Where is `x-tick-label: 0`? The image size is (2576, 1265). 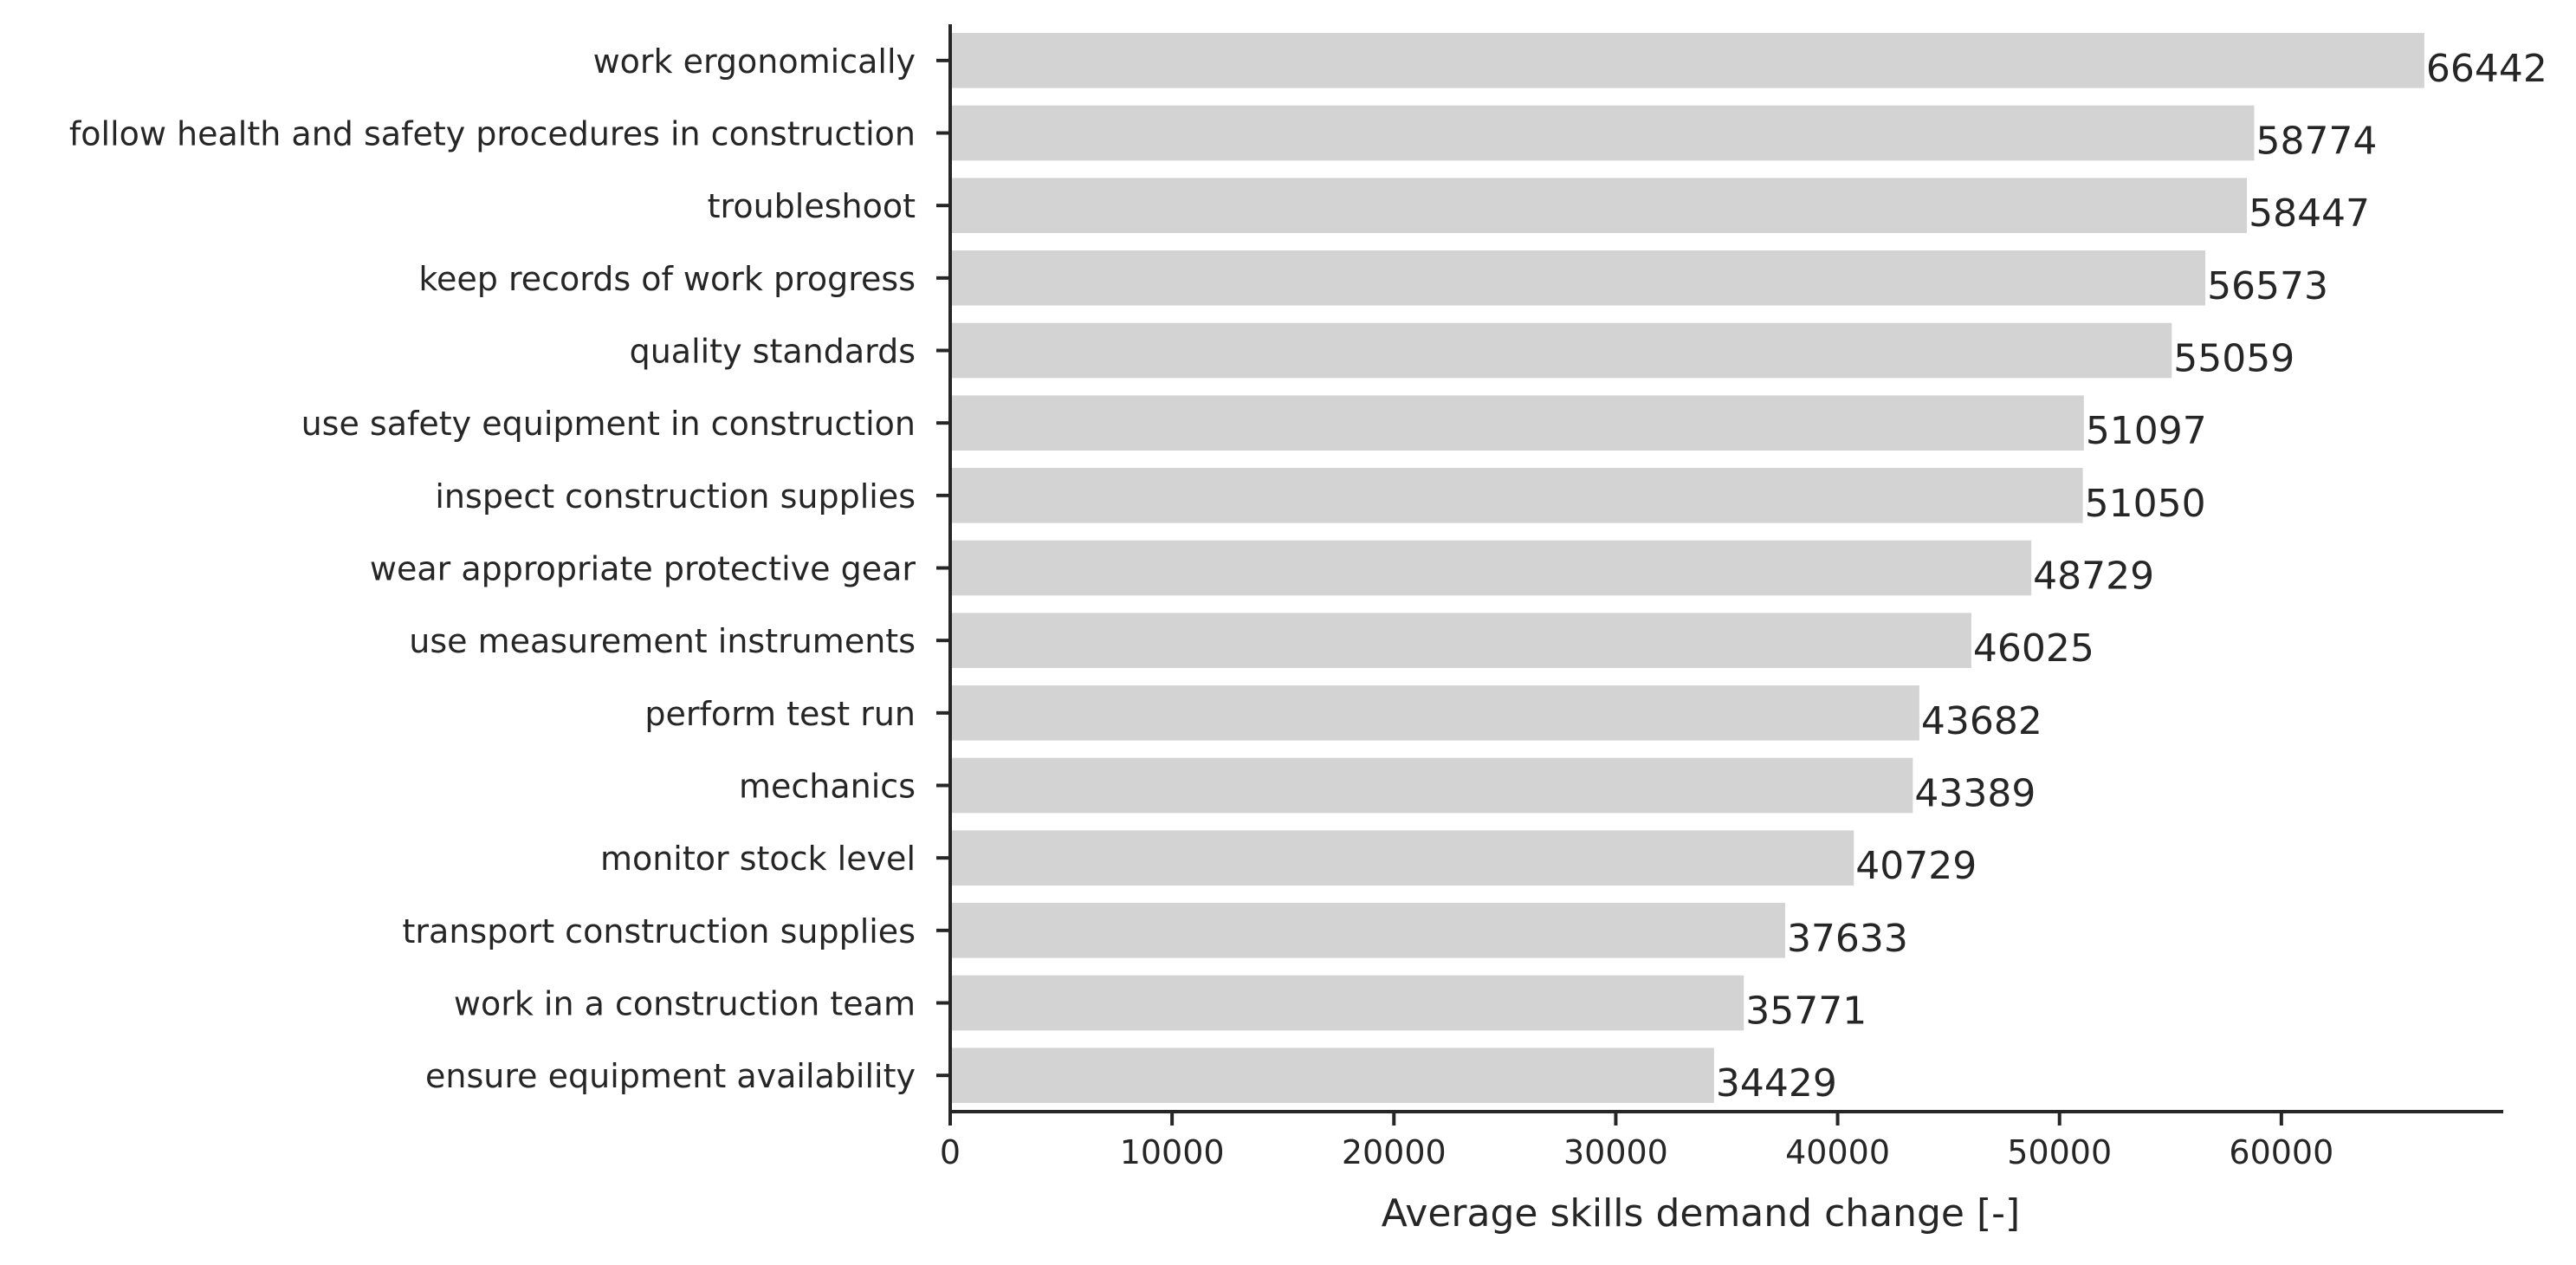 x-tick-label: 0 is located at coordinates (950, 1152).